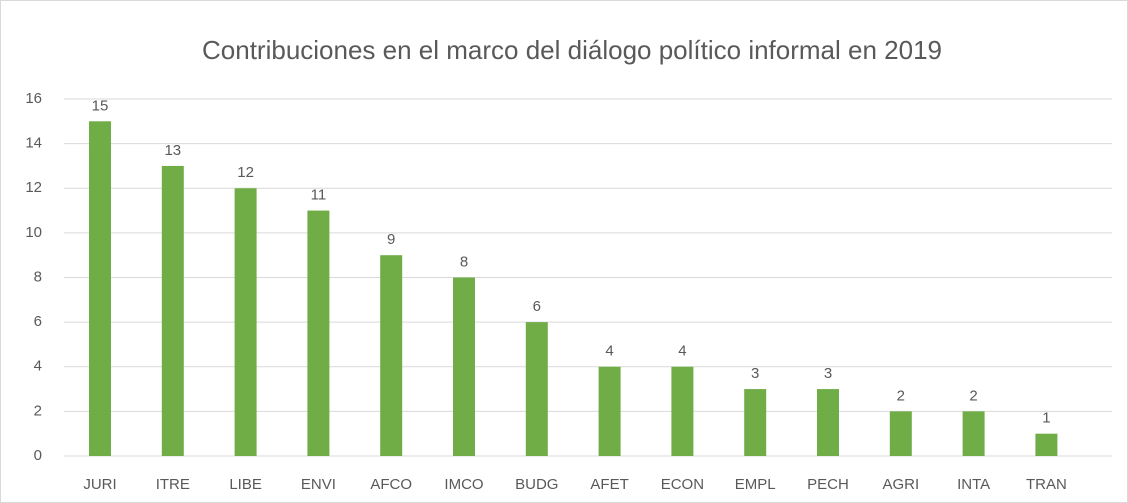 This screenshot has height=503, width=1128. What do you see at coordinates (1046, 484) in the screenshot?
I see `x-tick-label: TRAN` at bounding box center [1046, 484].